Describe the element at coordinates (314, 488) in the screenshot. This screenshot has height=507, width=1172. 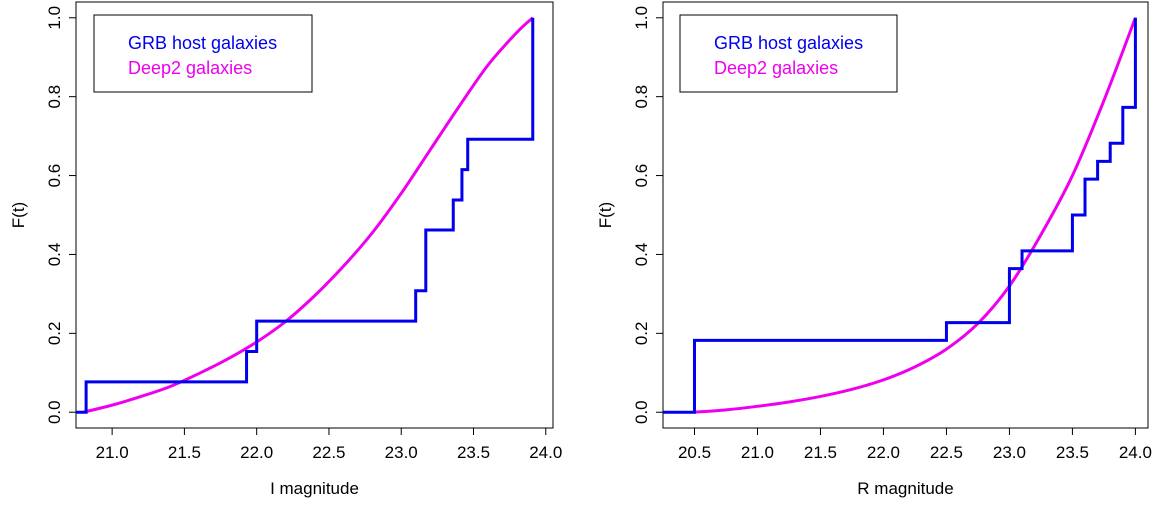
I see `x-axis-label: I magnitude` at that location.